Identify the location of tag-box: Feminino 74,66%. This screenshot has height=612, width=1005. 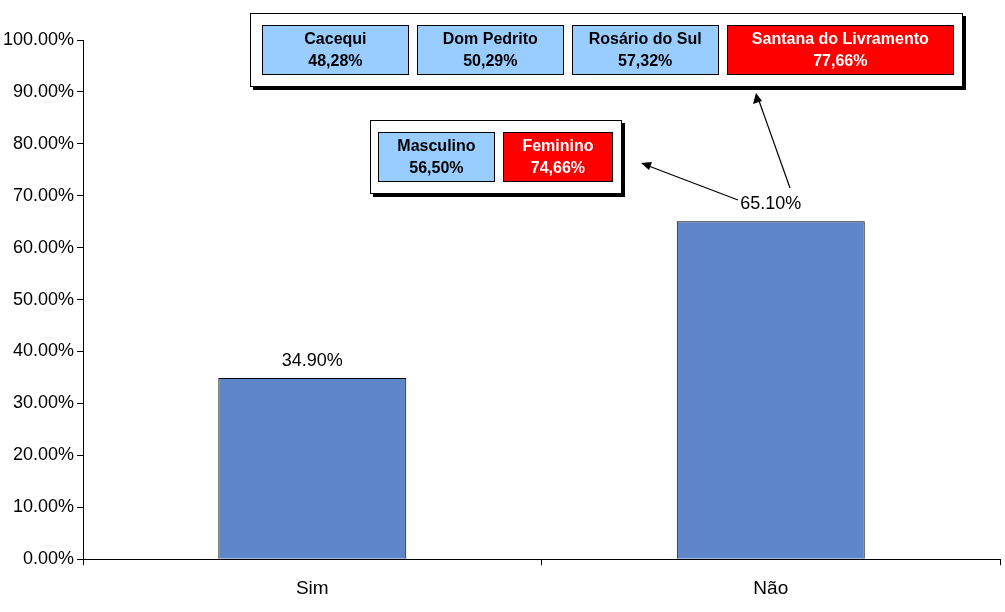
(557, 157).